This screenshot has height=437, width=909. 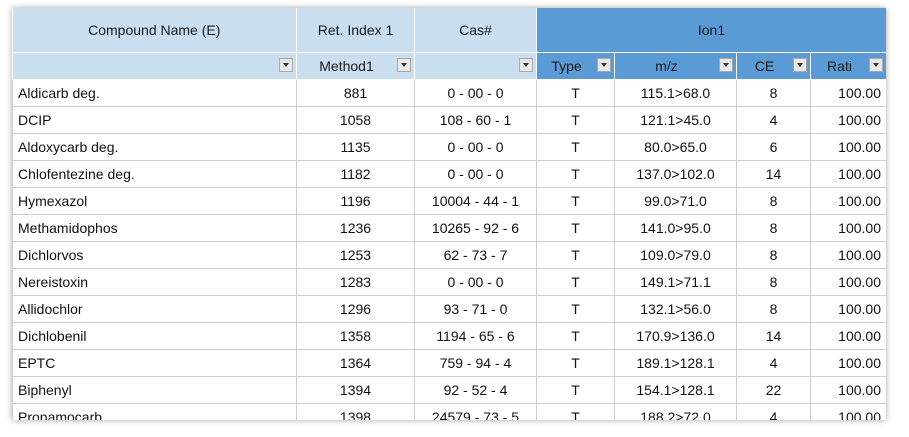 I want to click on mz-cell: 121.1>45.0, so click(x=675, y=120).